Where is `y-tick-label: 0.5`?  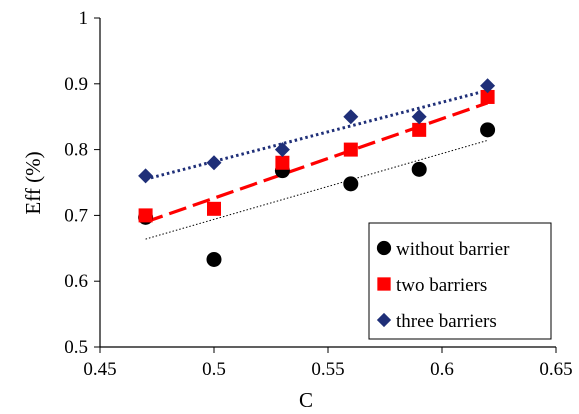 y-tick-label: 0.5 is located at coordinates (76, 347).